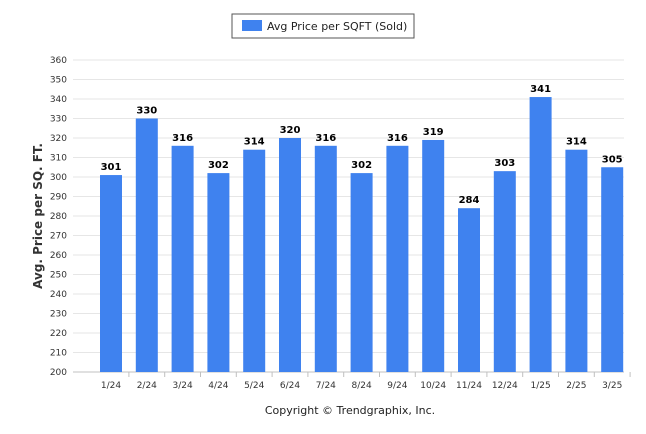  What do you see at coordinates (58, 178) in the screenshot?
I see `y-tick-label: 300` at bounding box center [58, 178].